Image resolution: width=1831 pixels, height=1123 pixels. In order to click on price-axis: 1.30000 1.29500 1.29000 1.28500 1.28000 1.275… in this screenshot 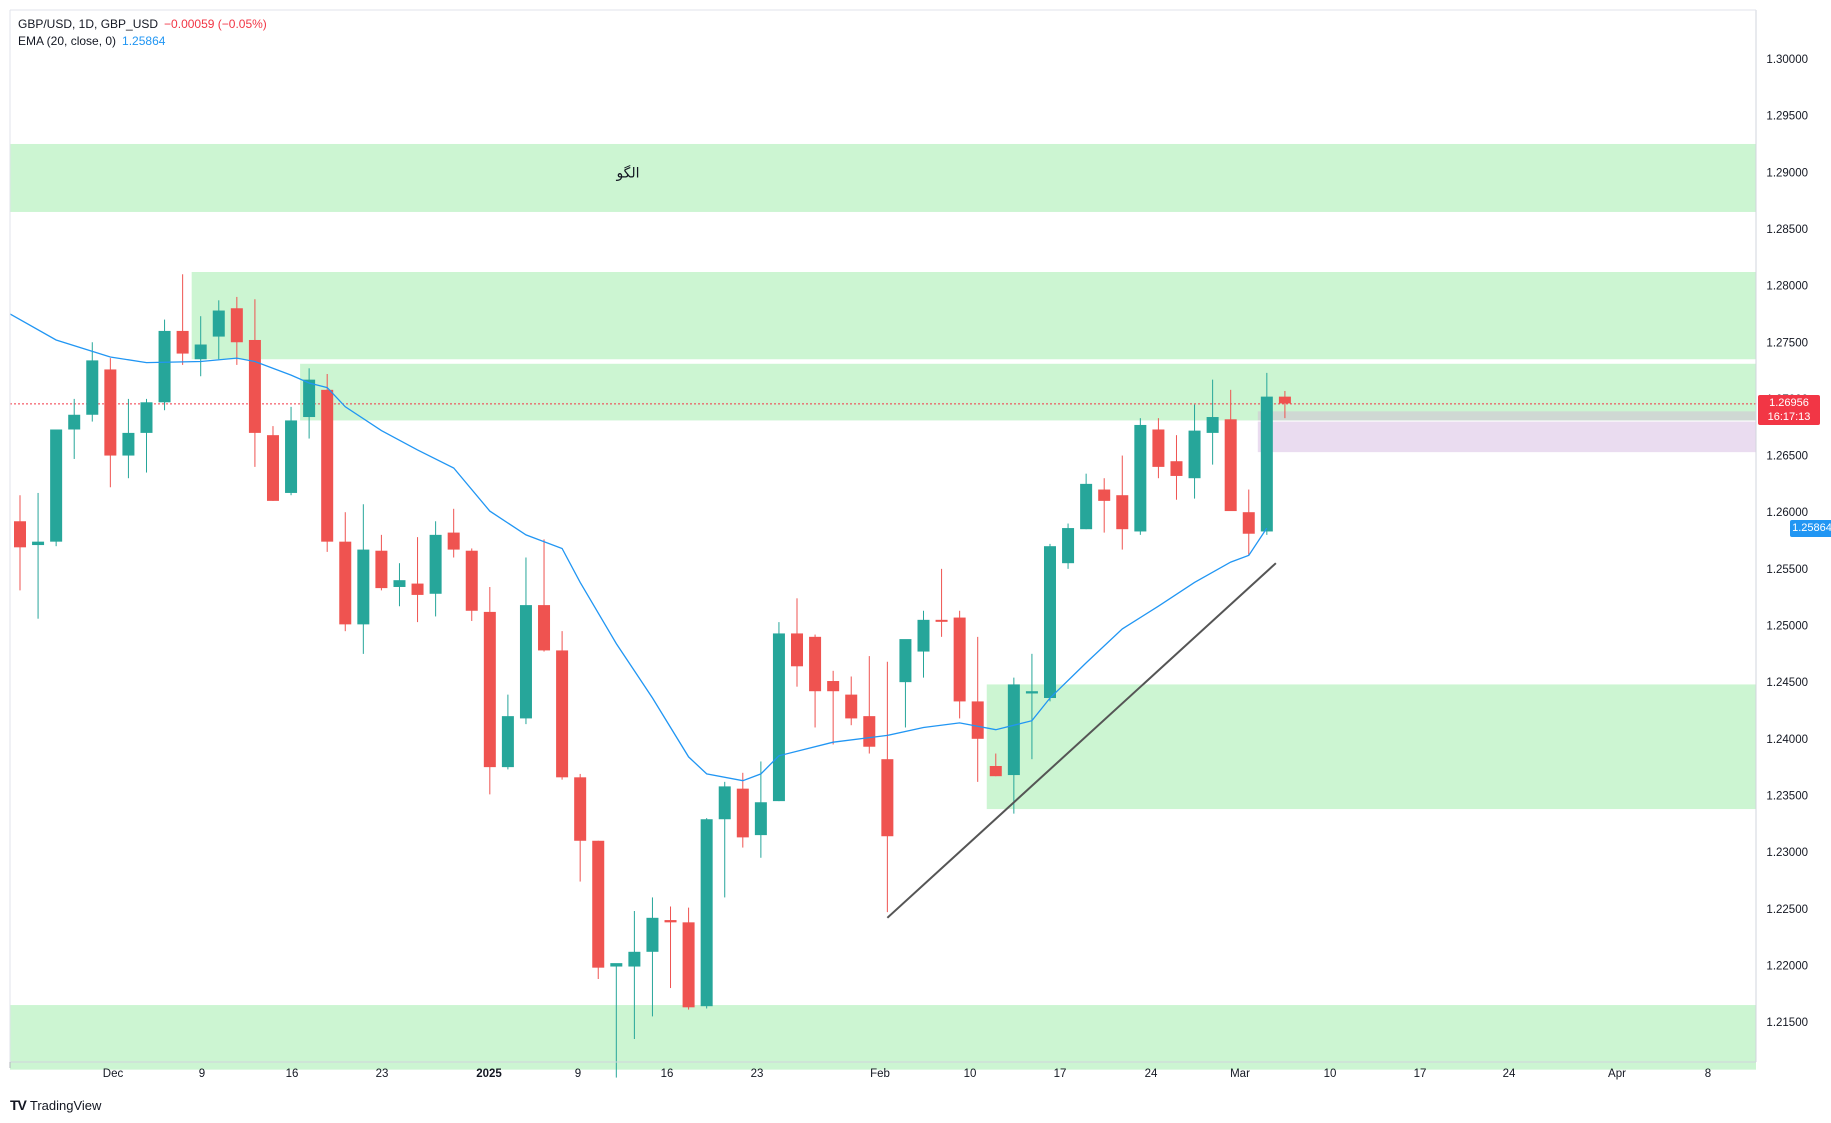, I will do `click(1787, 541)`.